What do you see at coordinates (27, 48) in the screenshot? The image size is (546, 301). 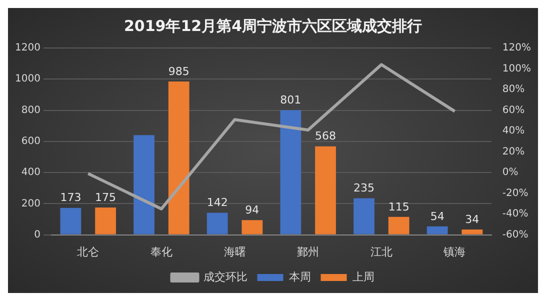 I see `y-tick-label: 1200` at bounding box center [27, 48].